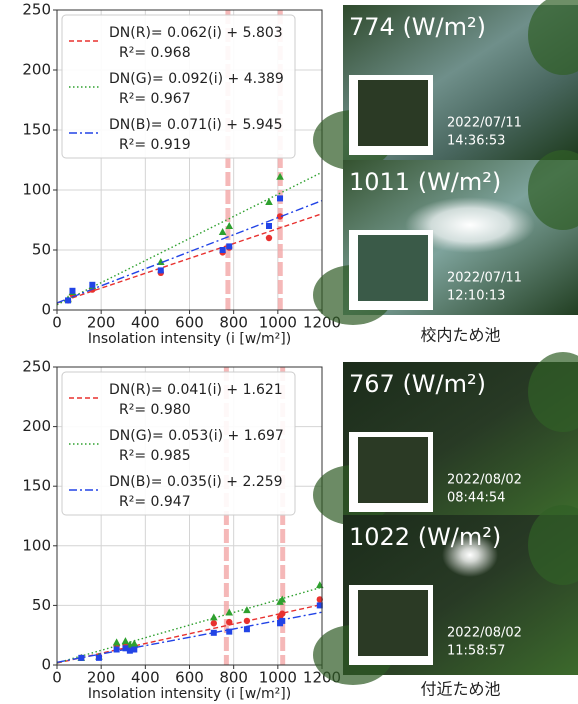 Image resolution: width=578 pixels, height=704 pixels. What do you see at coordinates (417, 384) in the screenshot?
I see `irradiance-label: 767 (W/m²)` at bounding box center [417, 384].